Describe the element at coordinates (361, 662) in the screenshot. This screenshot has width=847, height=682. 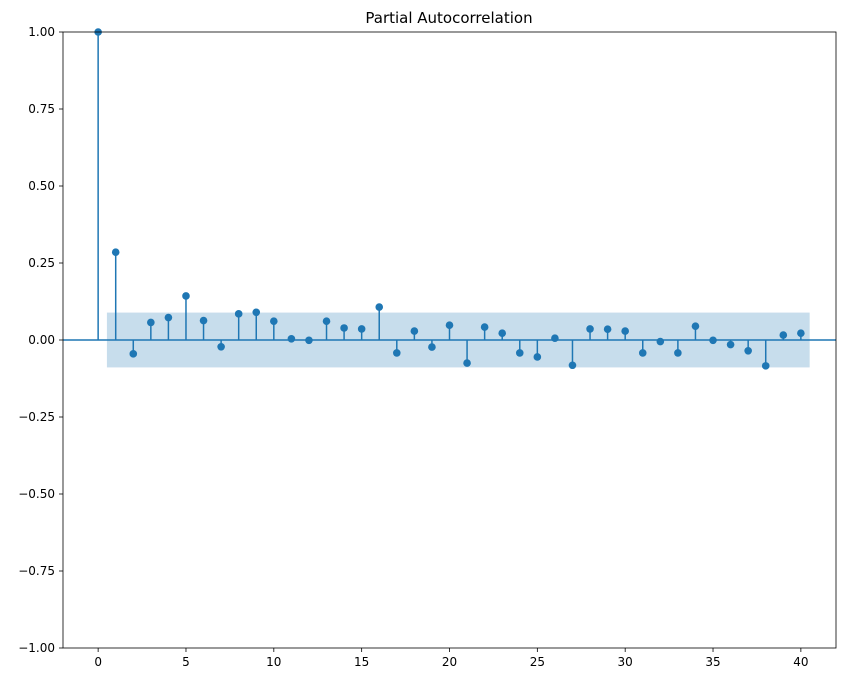
I see `x-tick-label: 15` at that location.